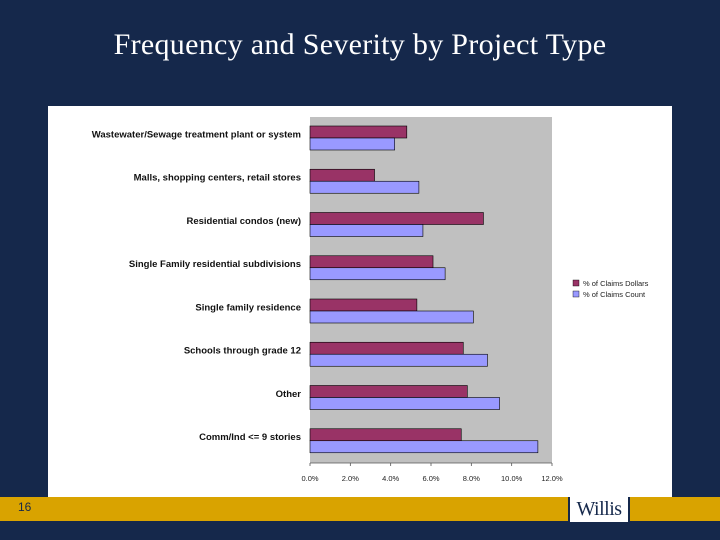 Image resolution: width=720 pixels, height=540 pixels. Describe the element at coordinates (350, 478) in the screenshot. I see `x-tick-label: 2.0%` at that location.